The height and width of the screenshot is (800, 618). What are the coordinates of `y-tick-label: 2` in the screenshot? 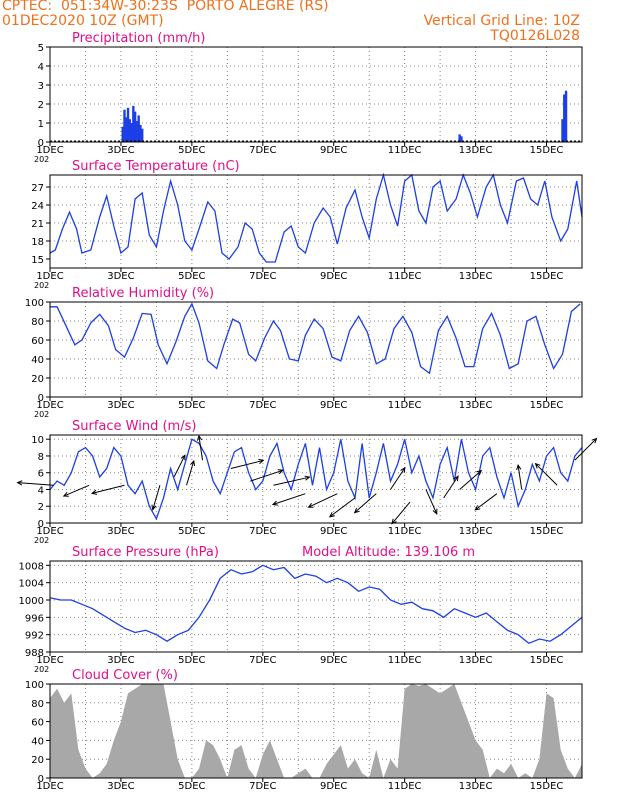 It's located at (41, 105).